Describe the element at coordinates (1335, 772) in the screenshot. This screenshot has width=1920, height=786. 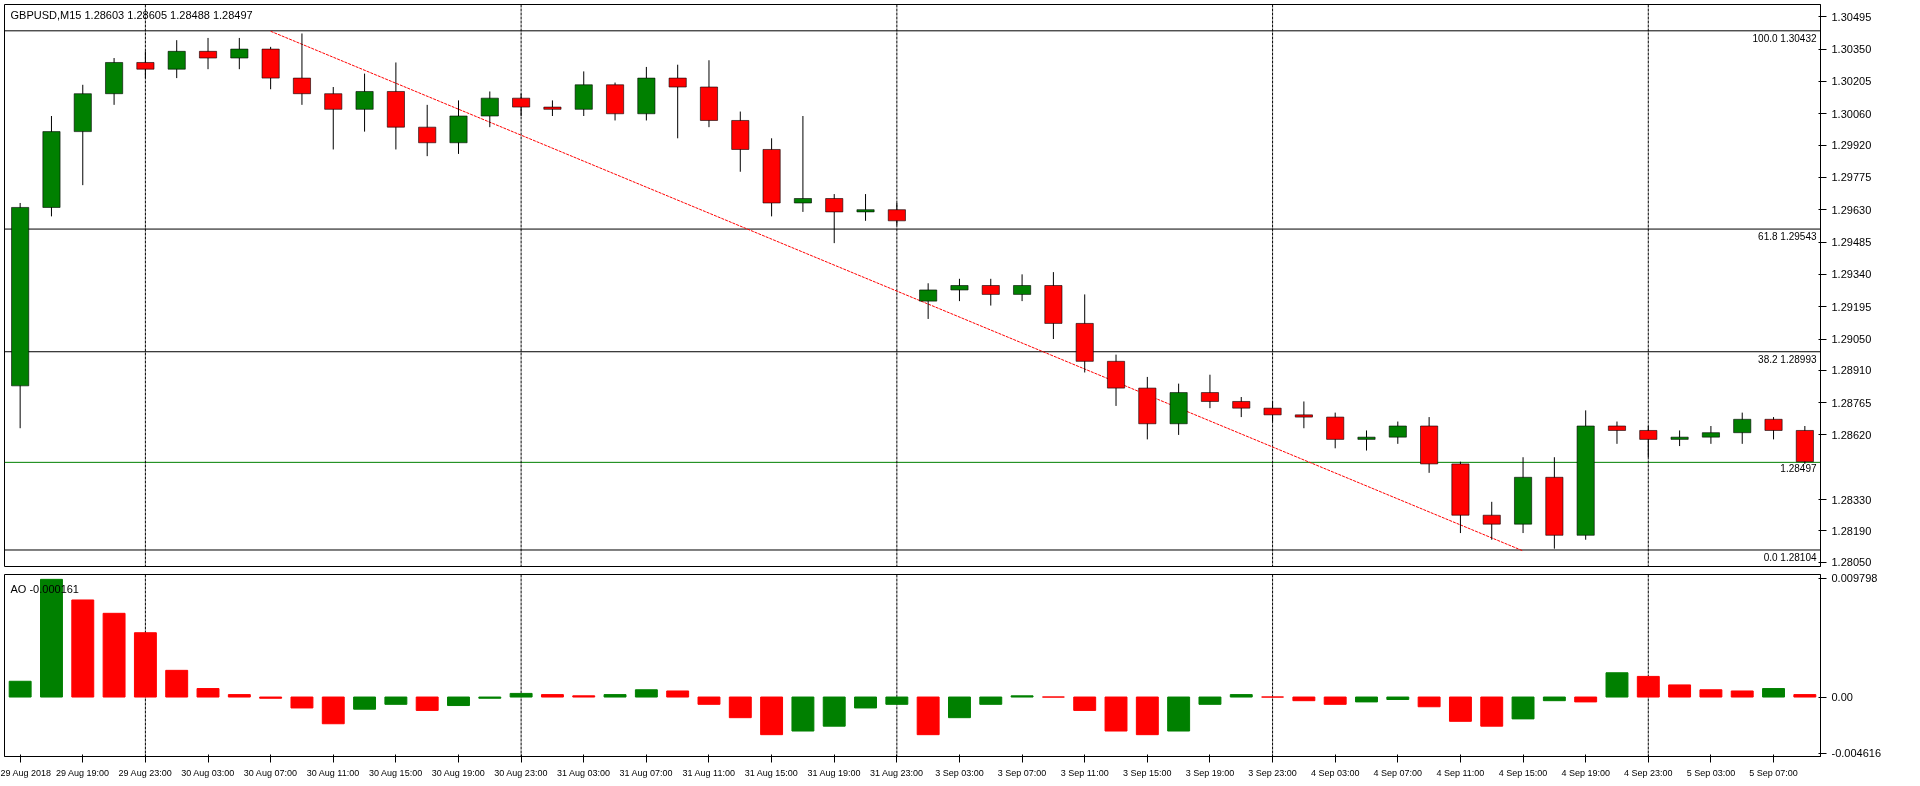
I see `x-tick-label: 4 Sep 03:00` at that location.